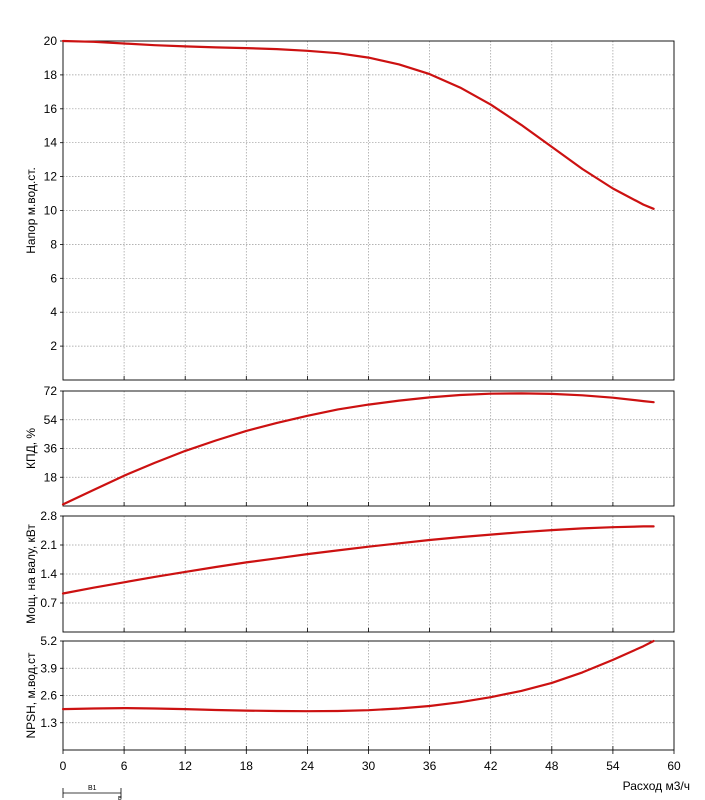 This screenshot has width=705, height=800. I want to click on y-tick-label: 1.3, so click(48, 723).